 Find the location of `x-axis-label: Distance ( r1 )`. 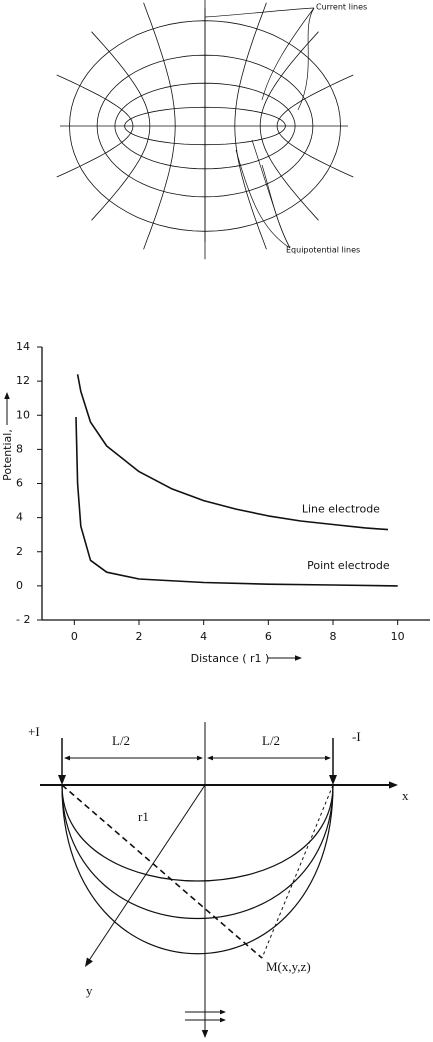

x-axis-label: Distance ( r1 ) is located at coordinates (230, 658).